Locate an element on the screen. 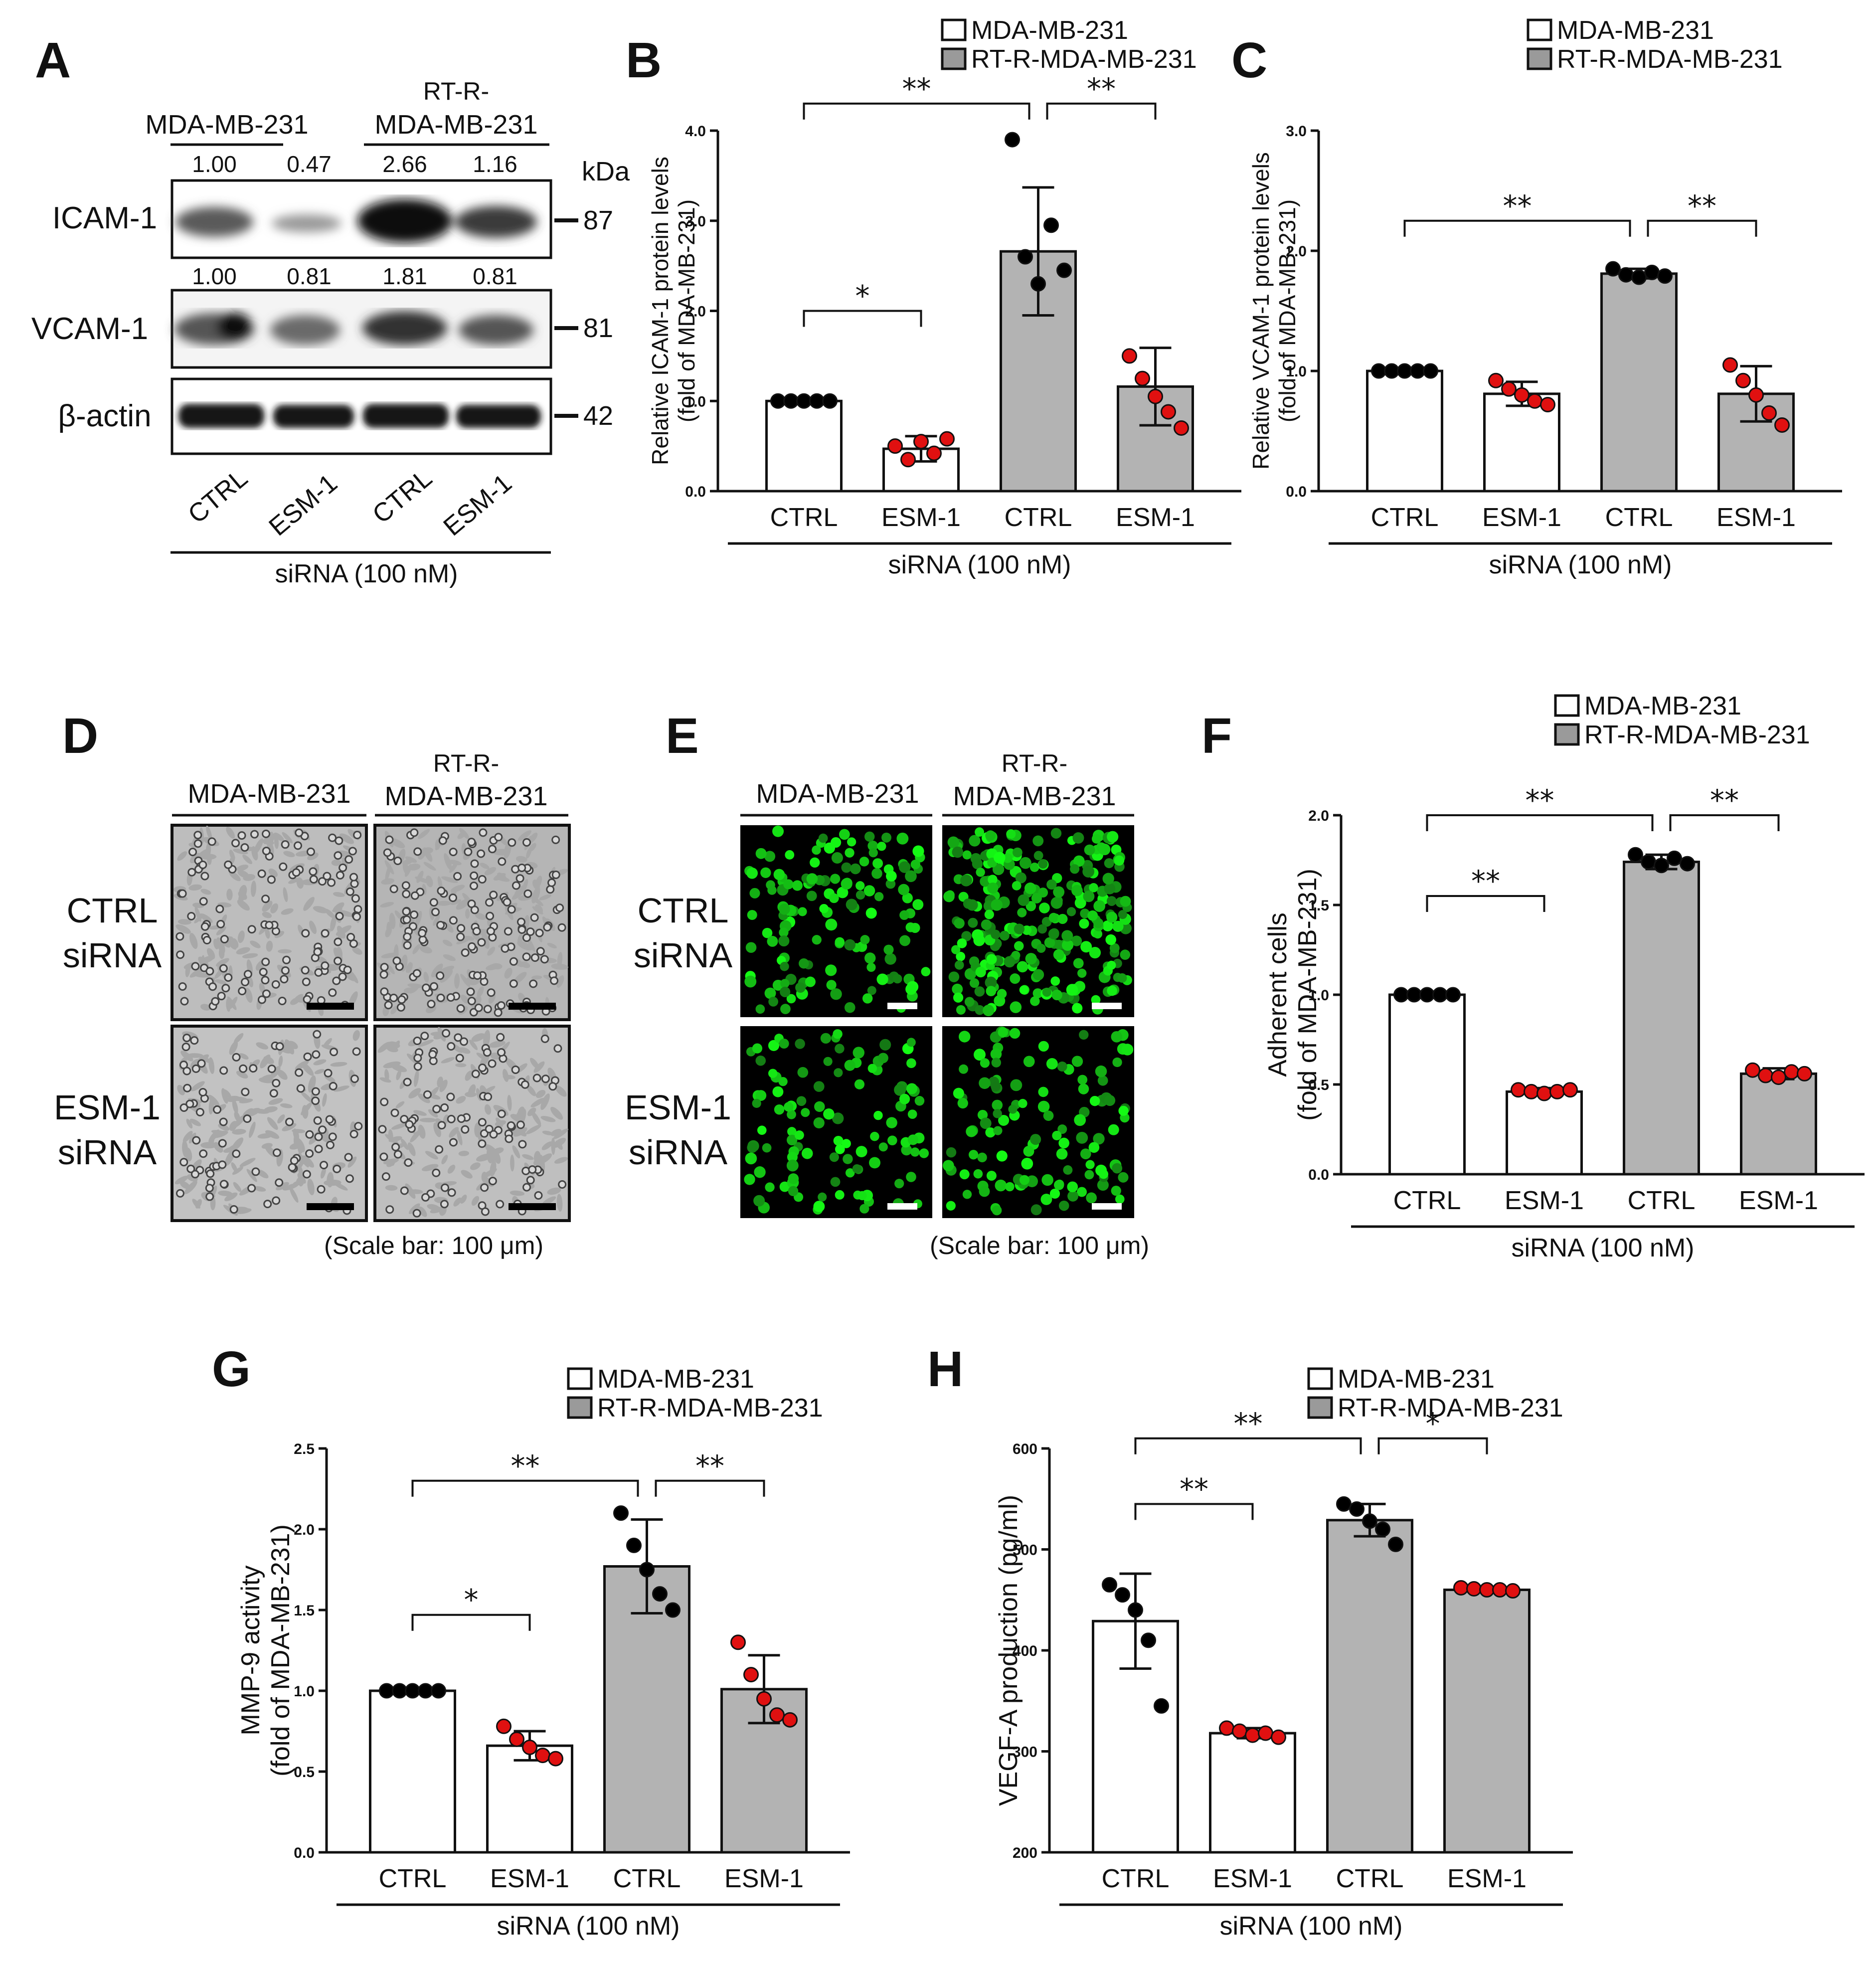  y-tick-label: 0.5 is located at coordinates (304, 1772).